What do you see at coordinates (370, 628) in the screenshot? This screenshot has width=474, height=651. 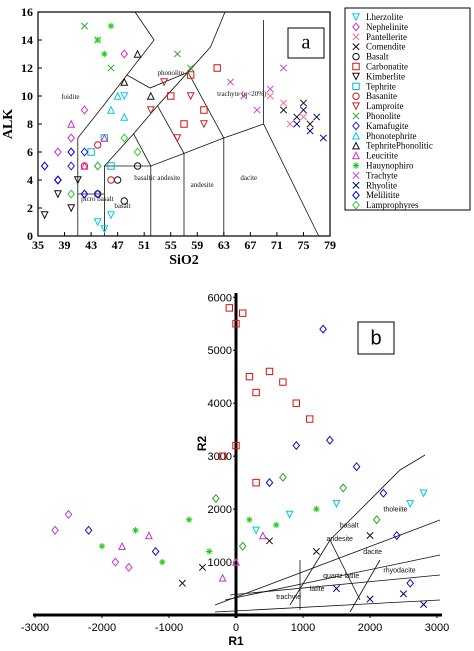 I see `x-tick-label: 2000` at bounding box center [370, 628].